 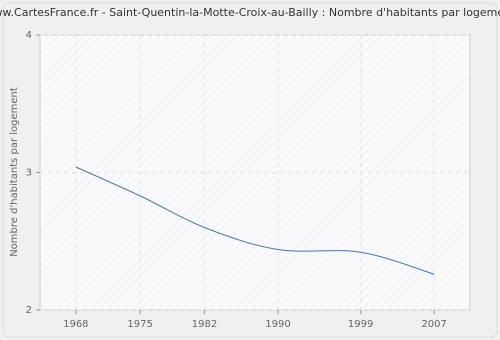 I want to click on x-tick-label: 1982, so click(x=204, y=324).